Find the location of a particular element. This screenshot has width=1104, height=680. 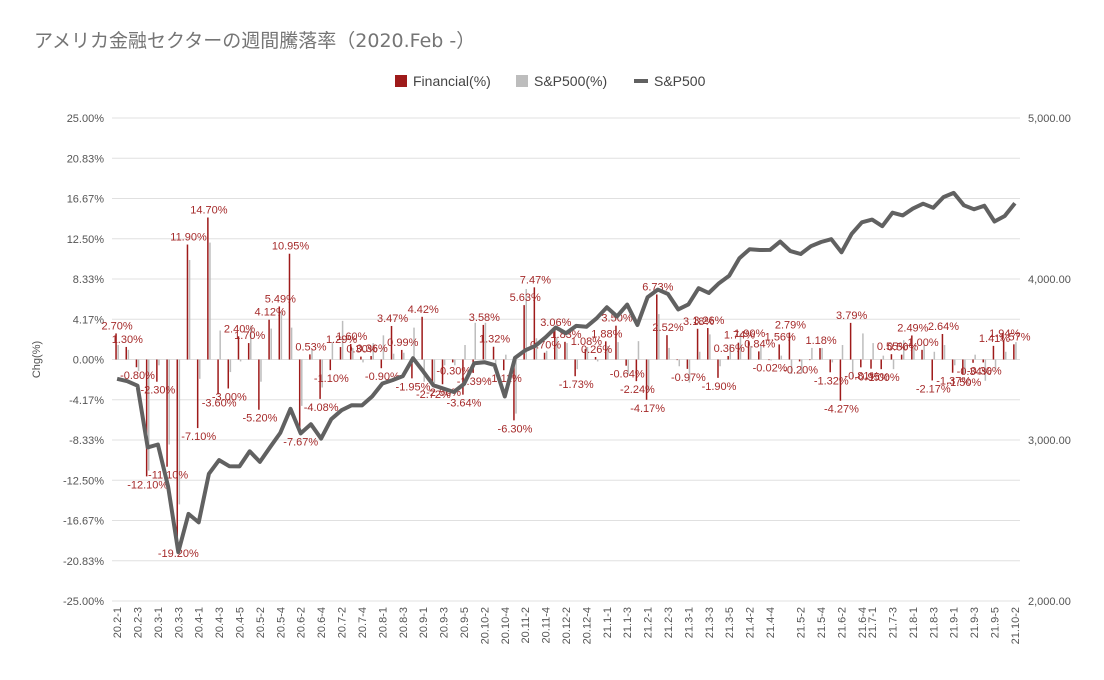

x-tick-label: 21.3-1 is located at coordinates (689, 622).